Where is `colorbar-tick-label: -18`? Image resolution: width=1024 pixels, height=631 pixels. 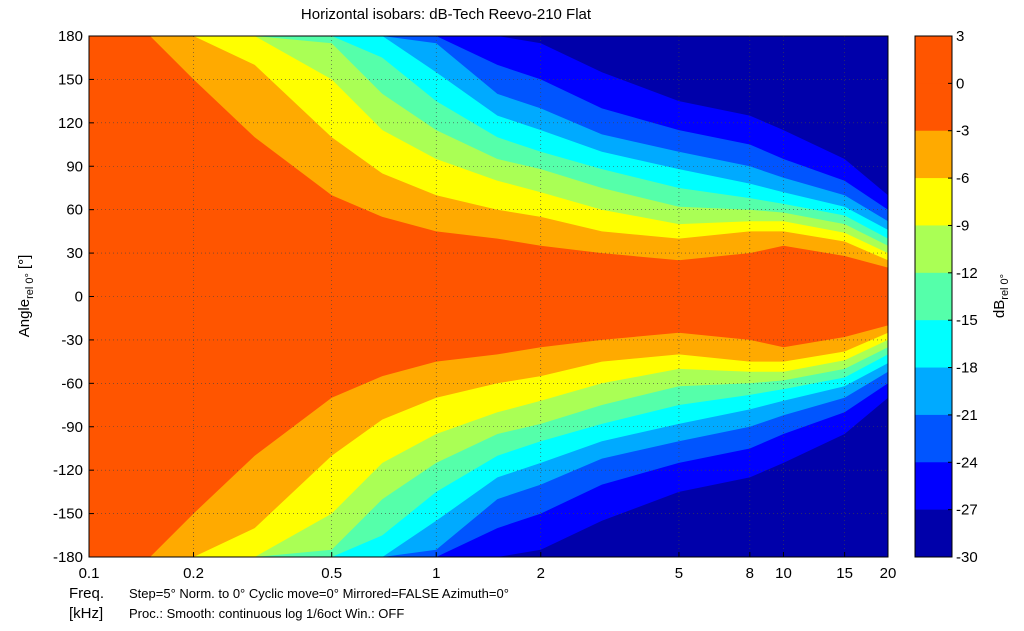
colorbar-tick-label: -18 is located at coordinates (967, 368).